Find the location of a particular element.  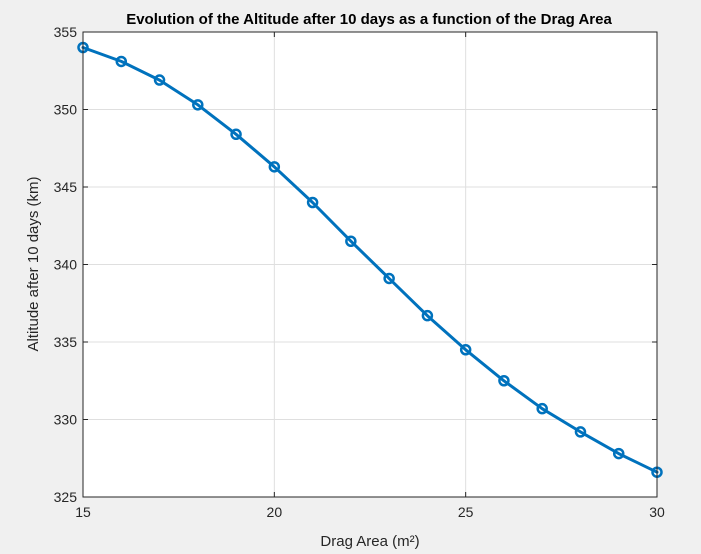

y-tick-label: 330 is located at coordinates (66, 420).